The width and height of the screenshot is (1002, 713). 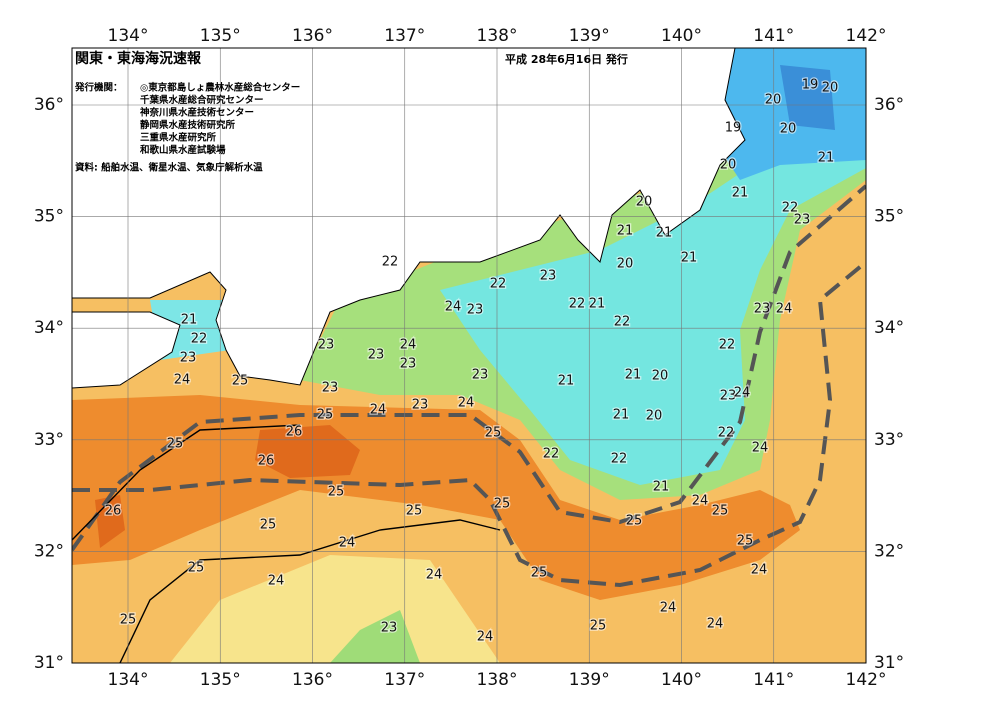 What do you see at coordinates (49, 105) in the screenshot?
I see `lat-label-left: 36°` at bounding box center [49, 105].